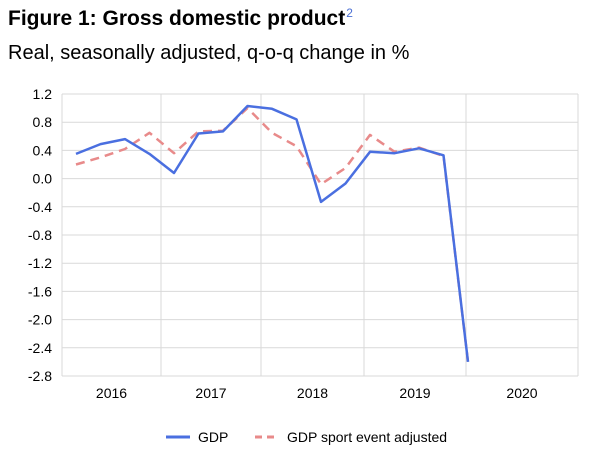  What do you see at coordinates (43, 94) in the screenshot?
I see `y-tick-label: 1.2` at bounding box center [43, 94].